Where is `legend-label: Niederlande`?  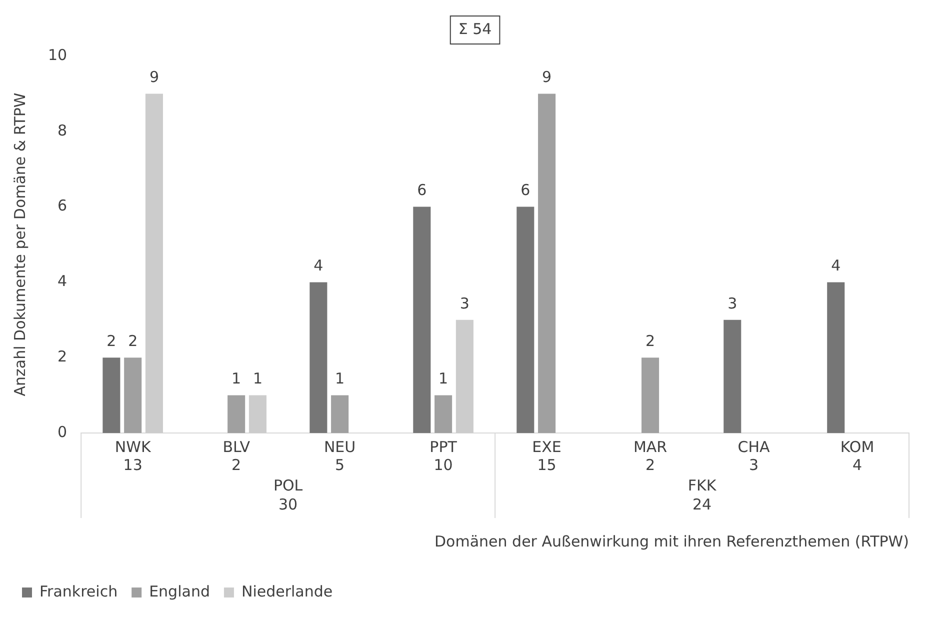
legend-label: Niederlande is located at coordinates (287, 591).